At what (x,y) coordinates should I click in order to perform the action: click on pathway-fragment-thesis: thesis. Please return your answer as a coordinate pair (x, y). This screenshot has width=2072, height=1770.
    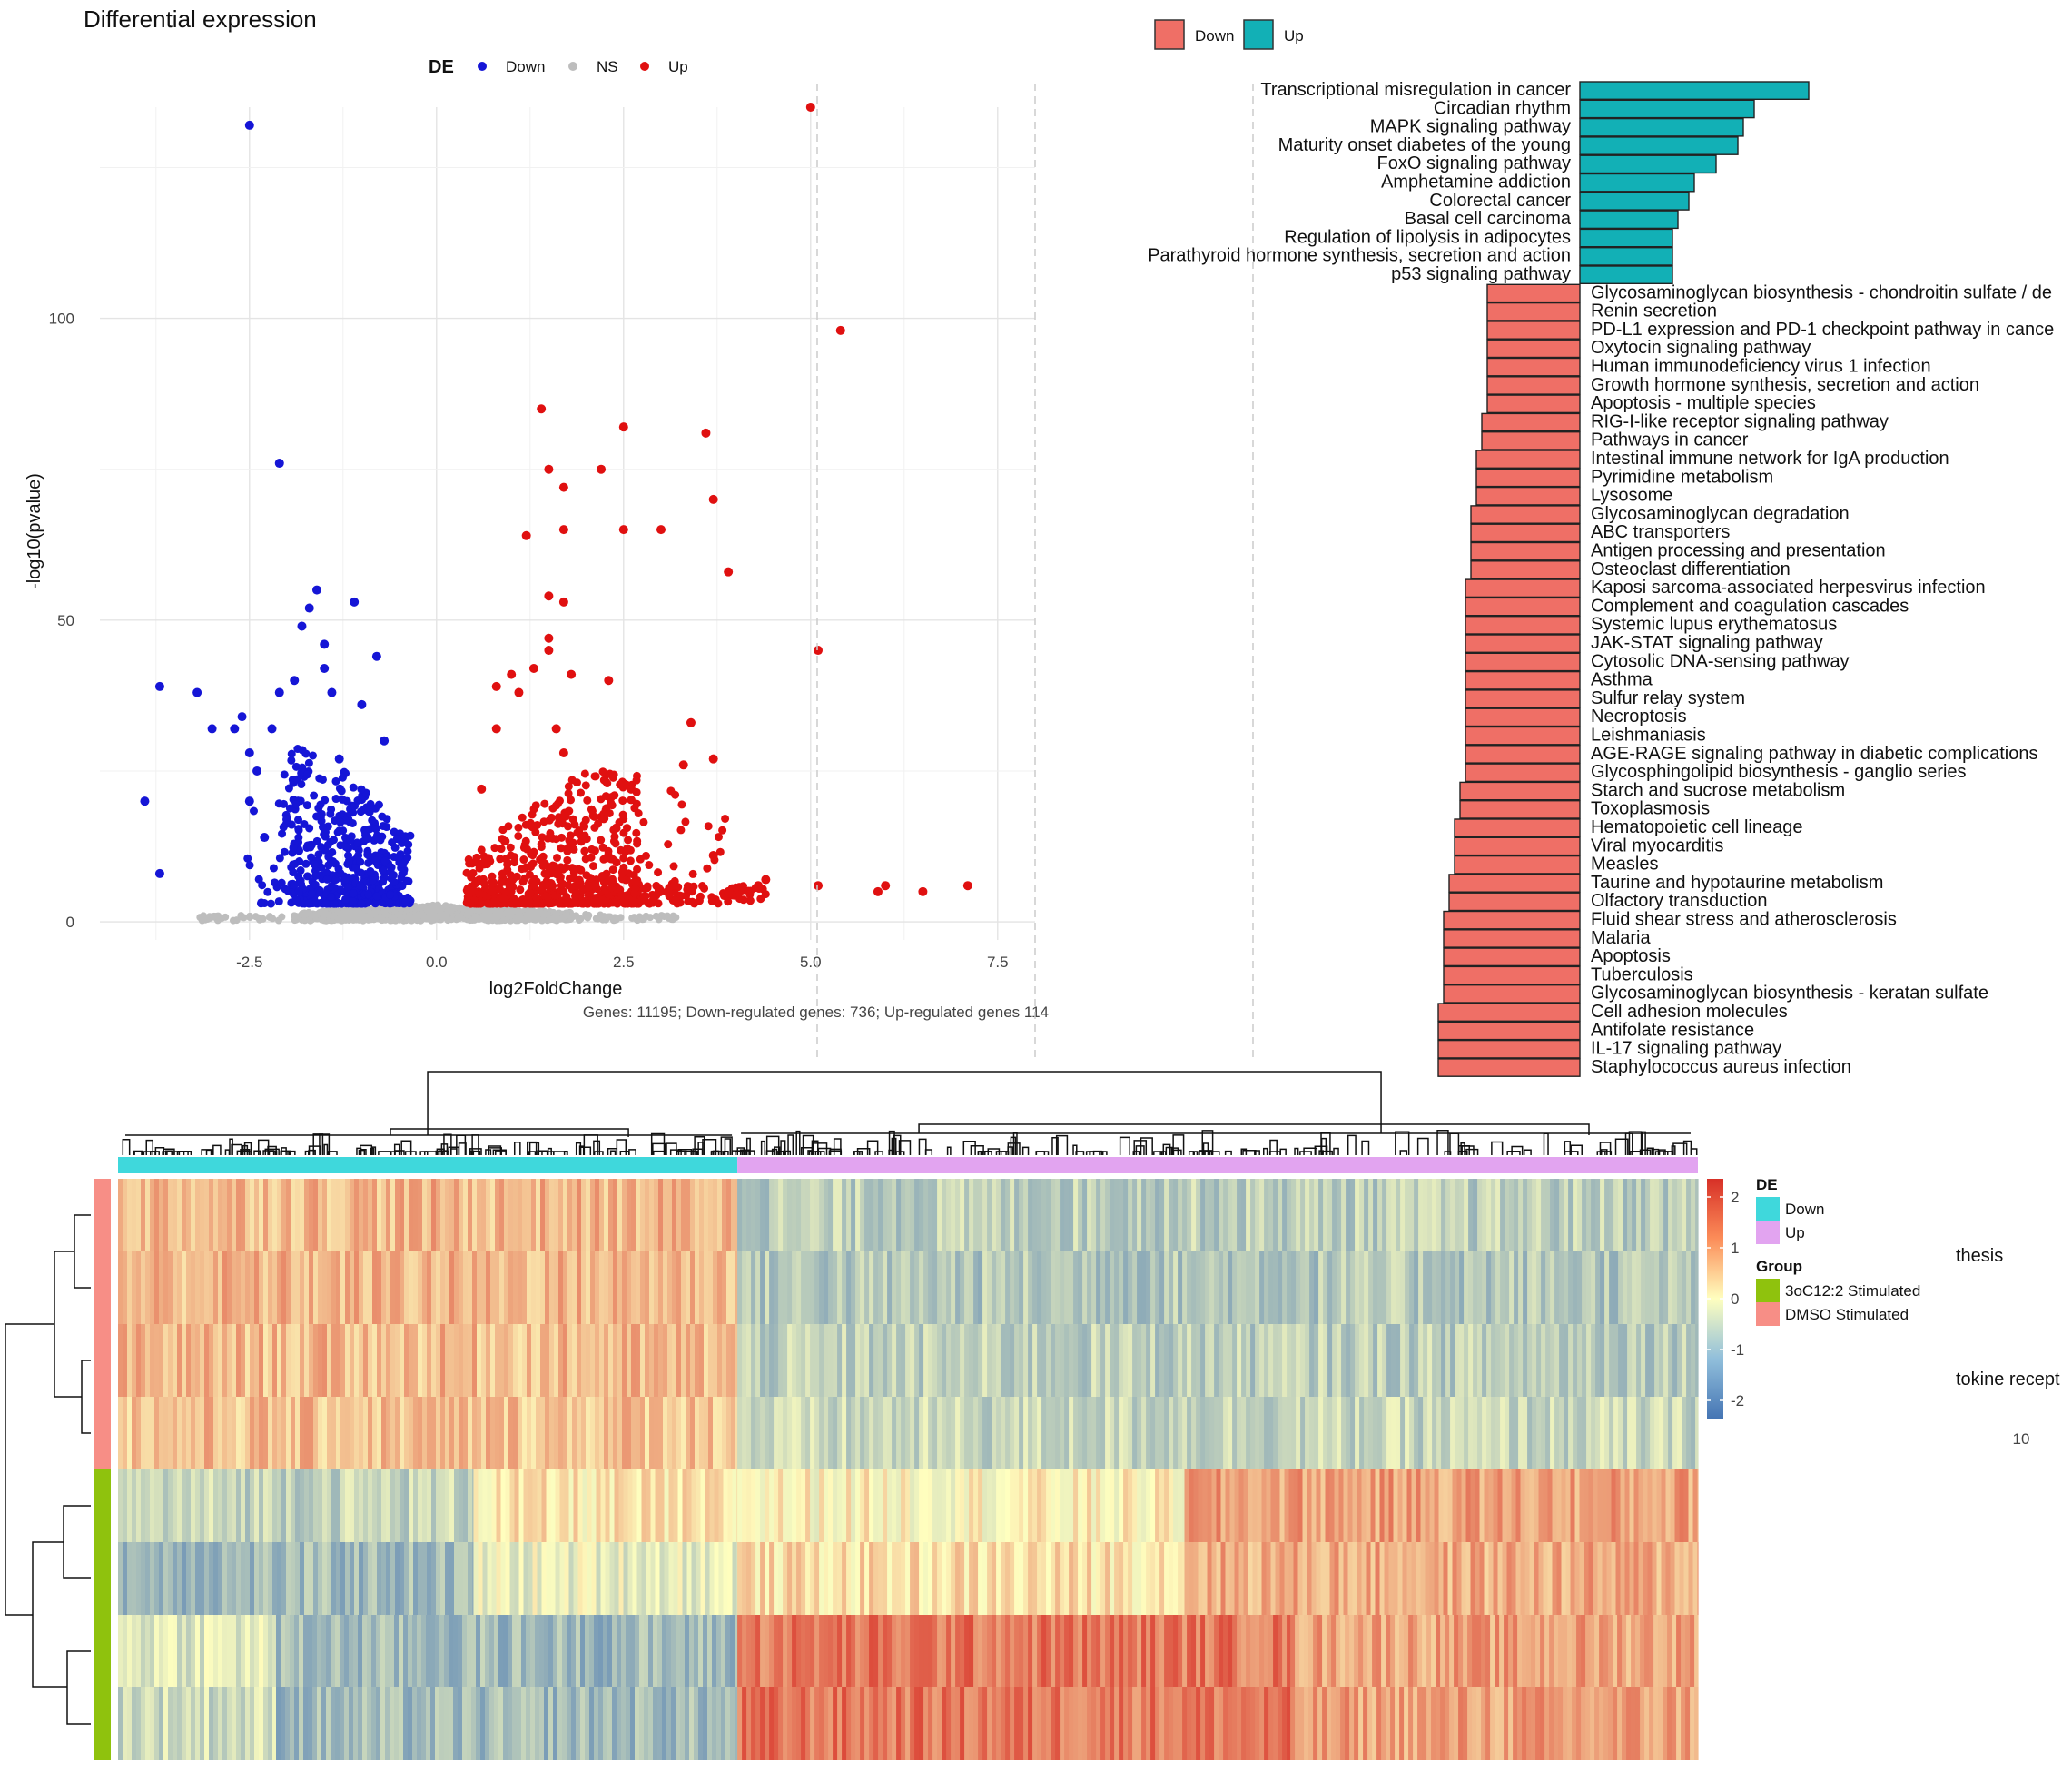
    Looking at the image, I should click on (1979, 1256).